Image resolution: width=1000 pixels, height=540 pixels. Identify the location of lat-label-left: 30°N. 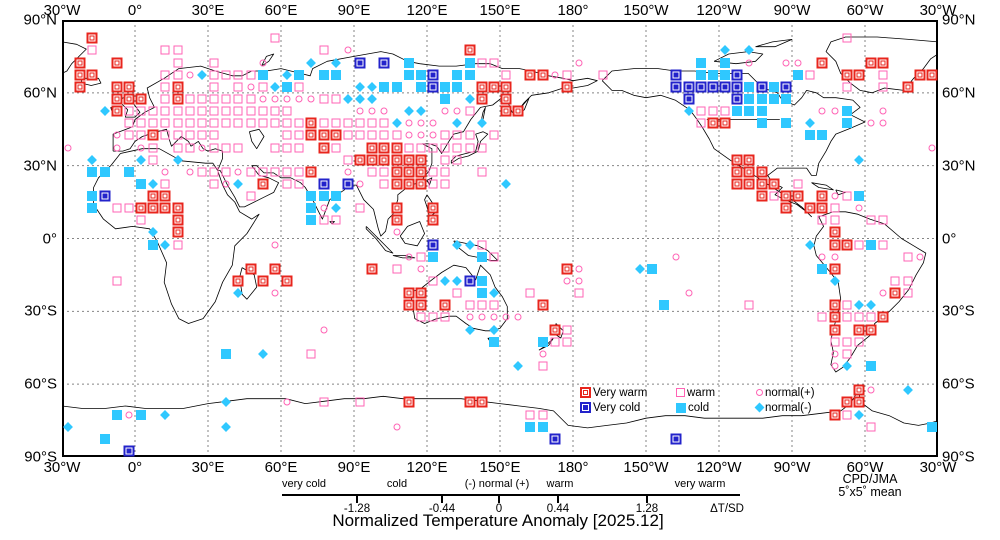
(40, 166).